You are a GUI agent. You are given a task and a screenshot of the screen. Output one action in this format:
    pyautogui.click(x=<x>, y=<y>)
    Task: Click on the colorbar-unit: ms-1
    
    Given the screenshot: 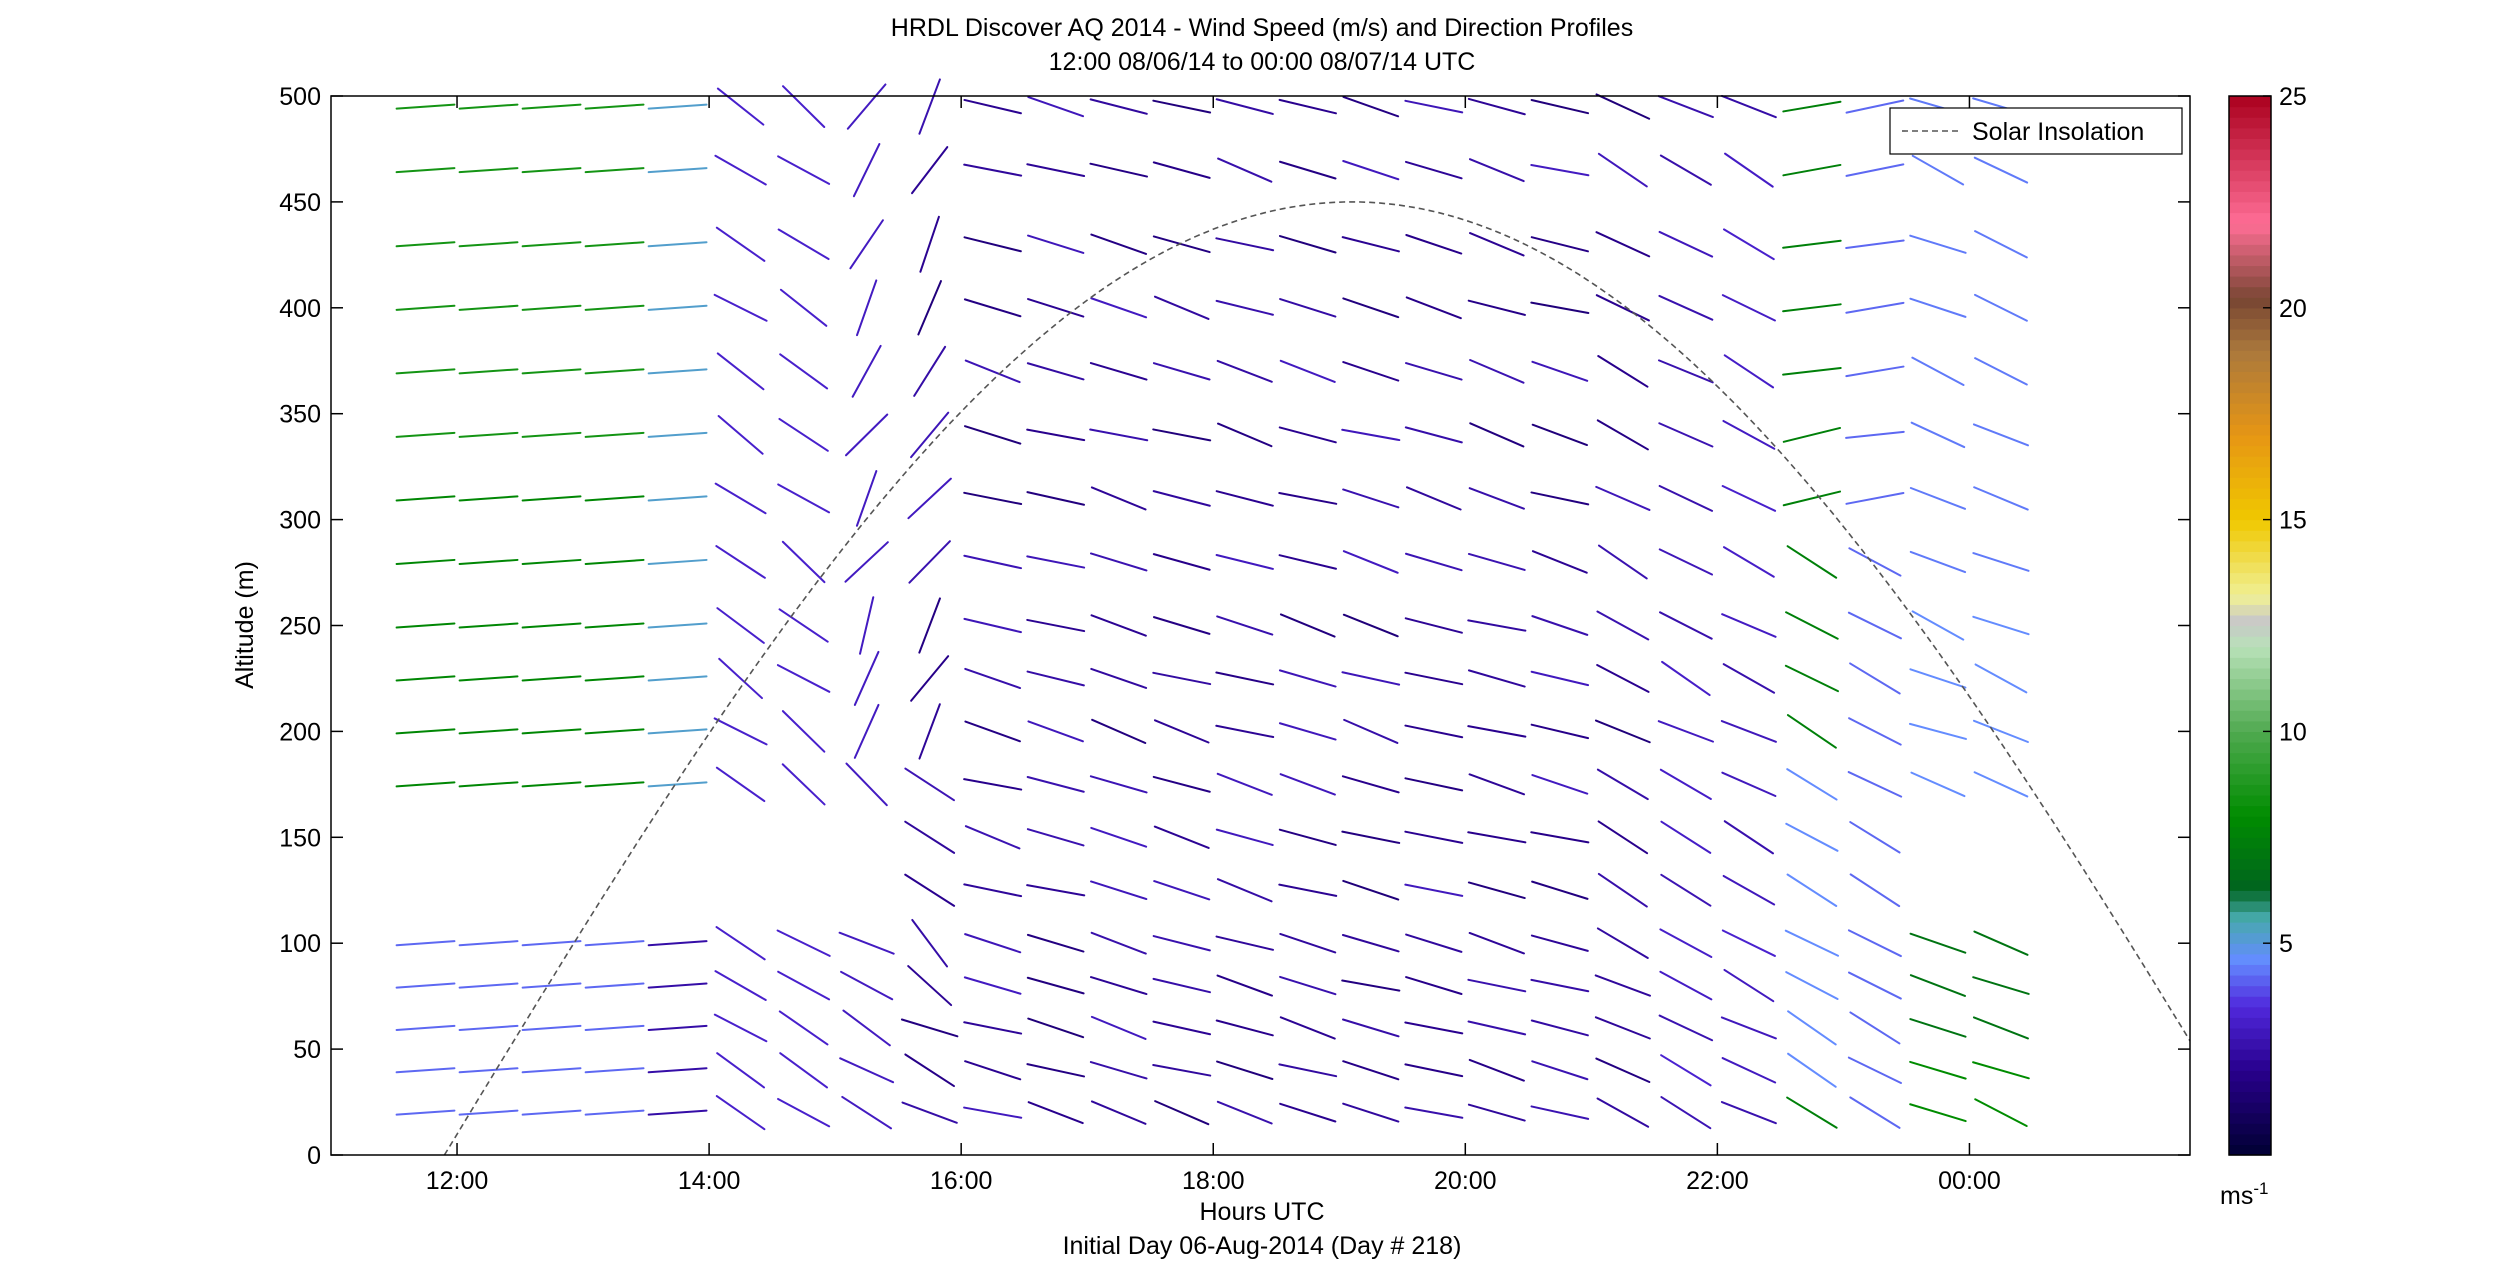 What is the action you would take?
    pyautogui.click(x=2244, y=1194)
    